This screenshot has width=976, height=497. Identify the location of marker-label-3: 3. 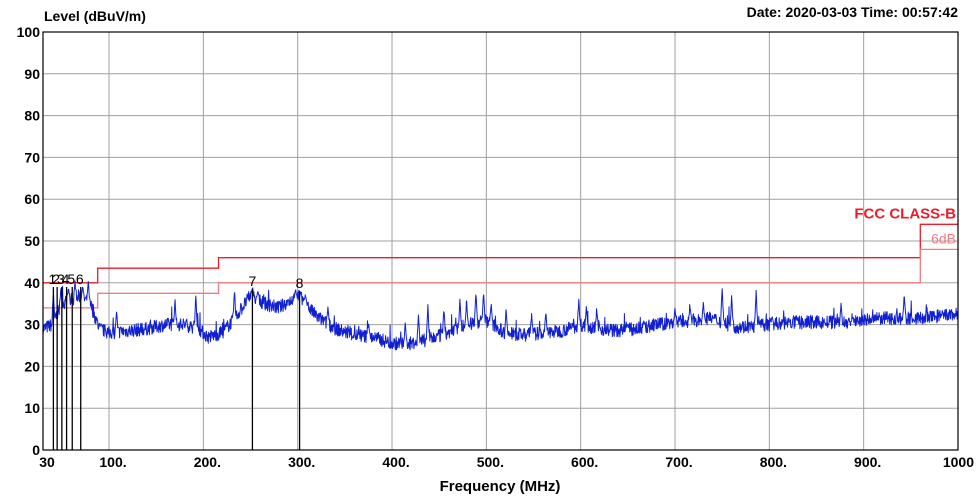
(61, 279).